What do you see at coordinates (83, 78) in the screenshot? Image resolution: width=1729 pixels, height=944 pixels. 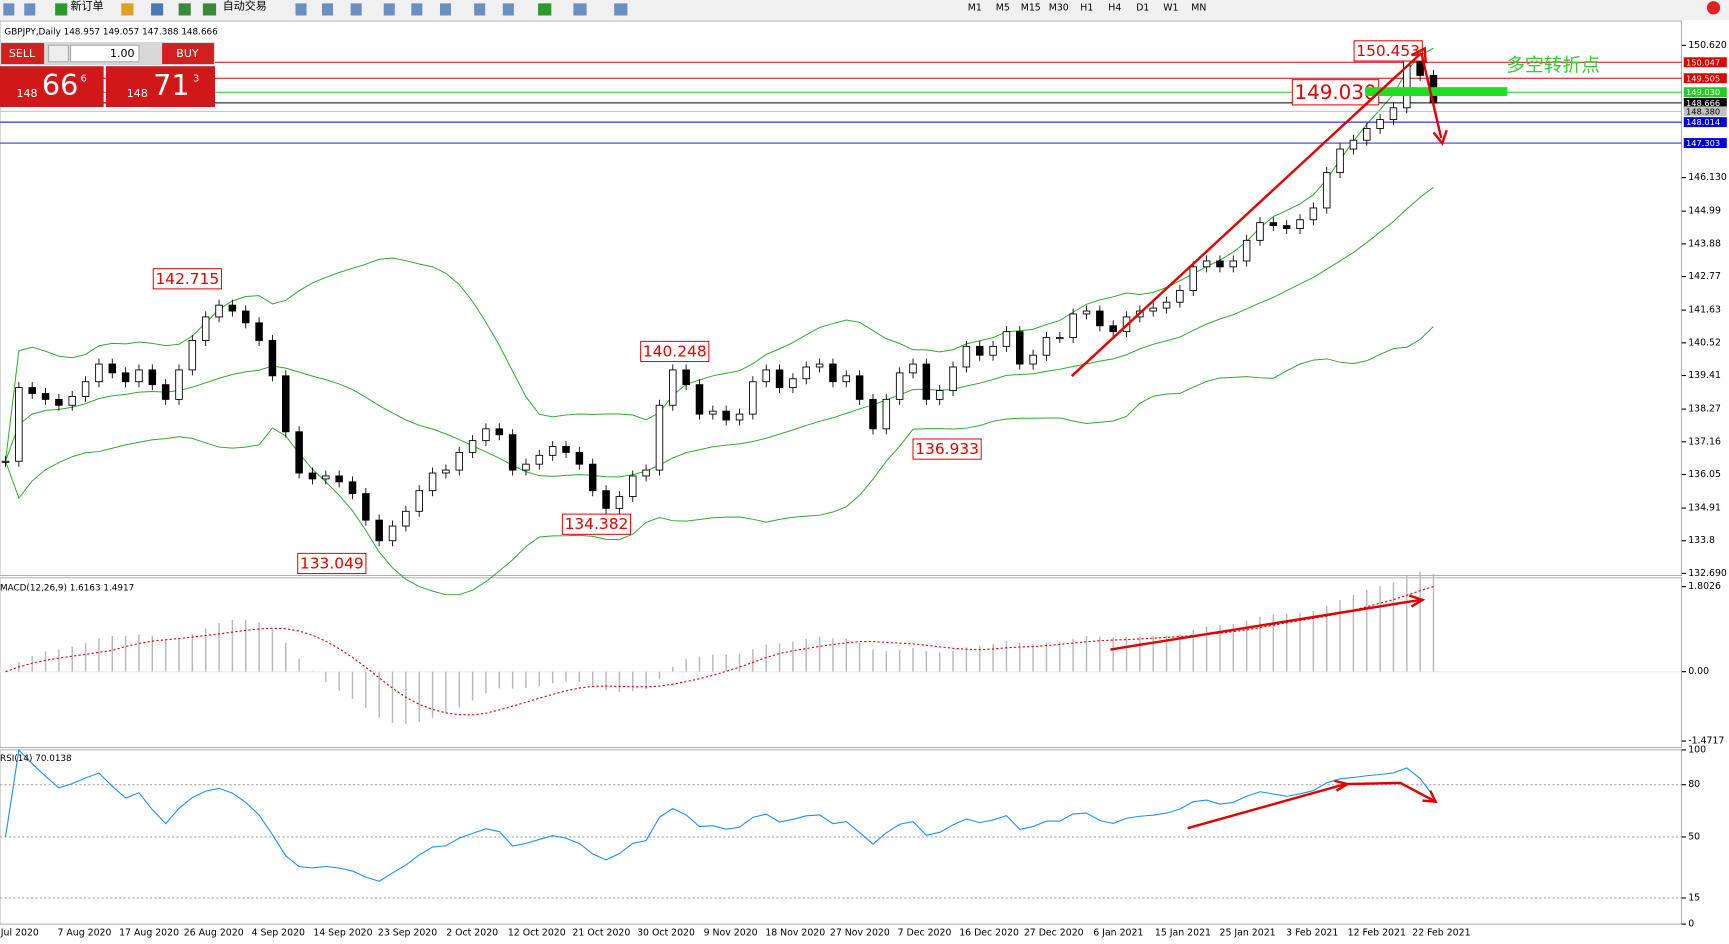 I see `bid-frac: 6` at bounding box center [83, 78].